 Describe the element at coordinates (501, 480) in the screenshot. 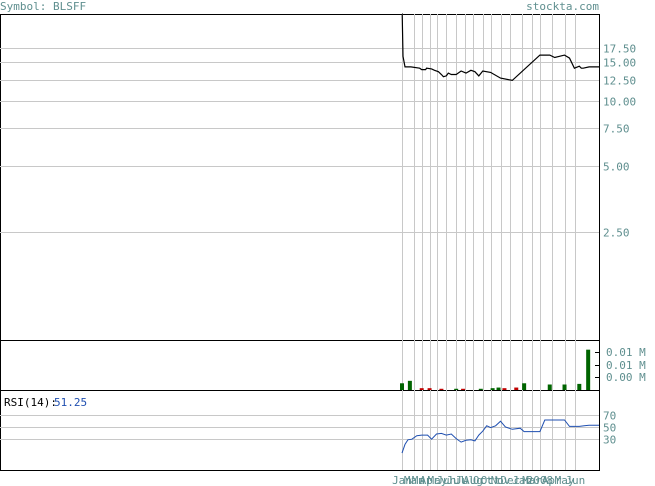

I see `x-tick-label: Nov` at that location.